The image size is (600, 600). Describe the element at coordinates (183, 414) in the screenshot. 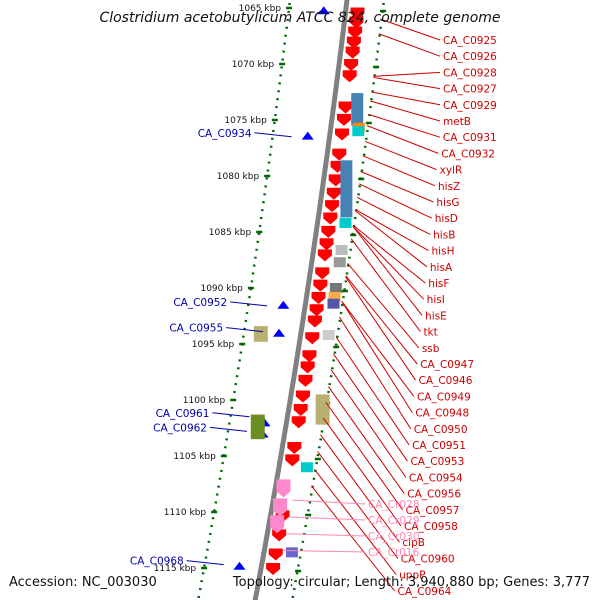

I see `gene-label: CA_C0961` at that location.